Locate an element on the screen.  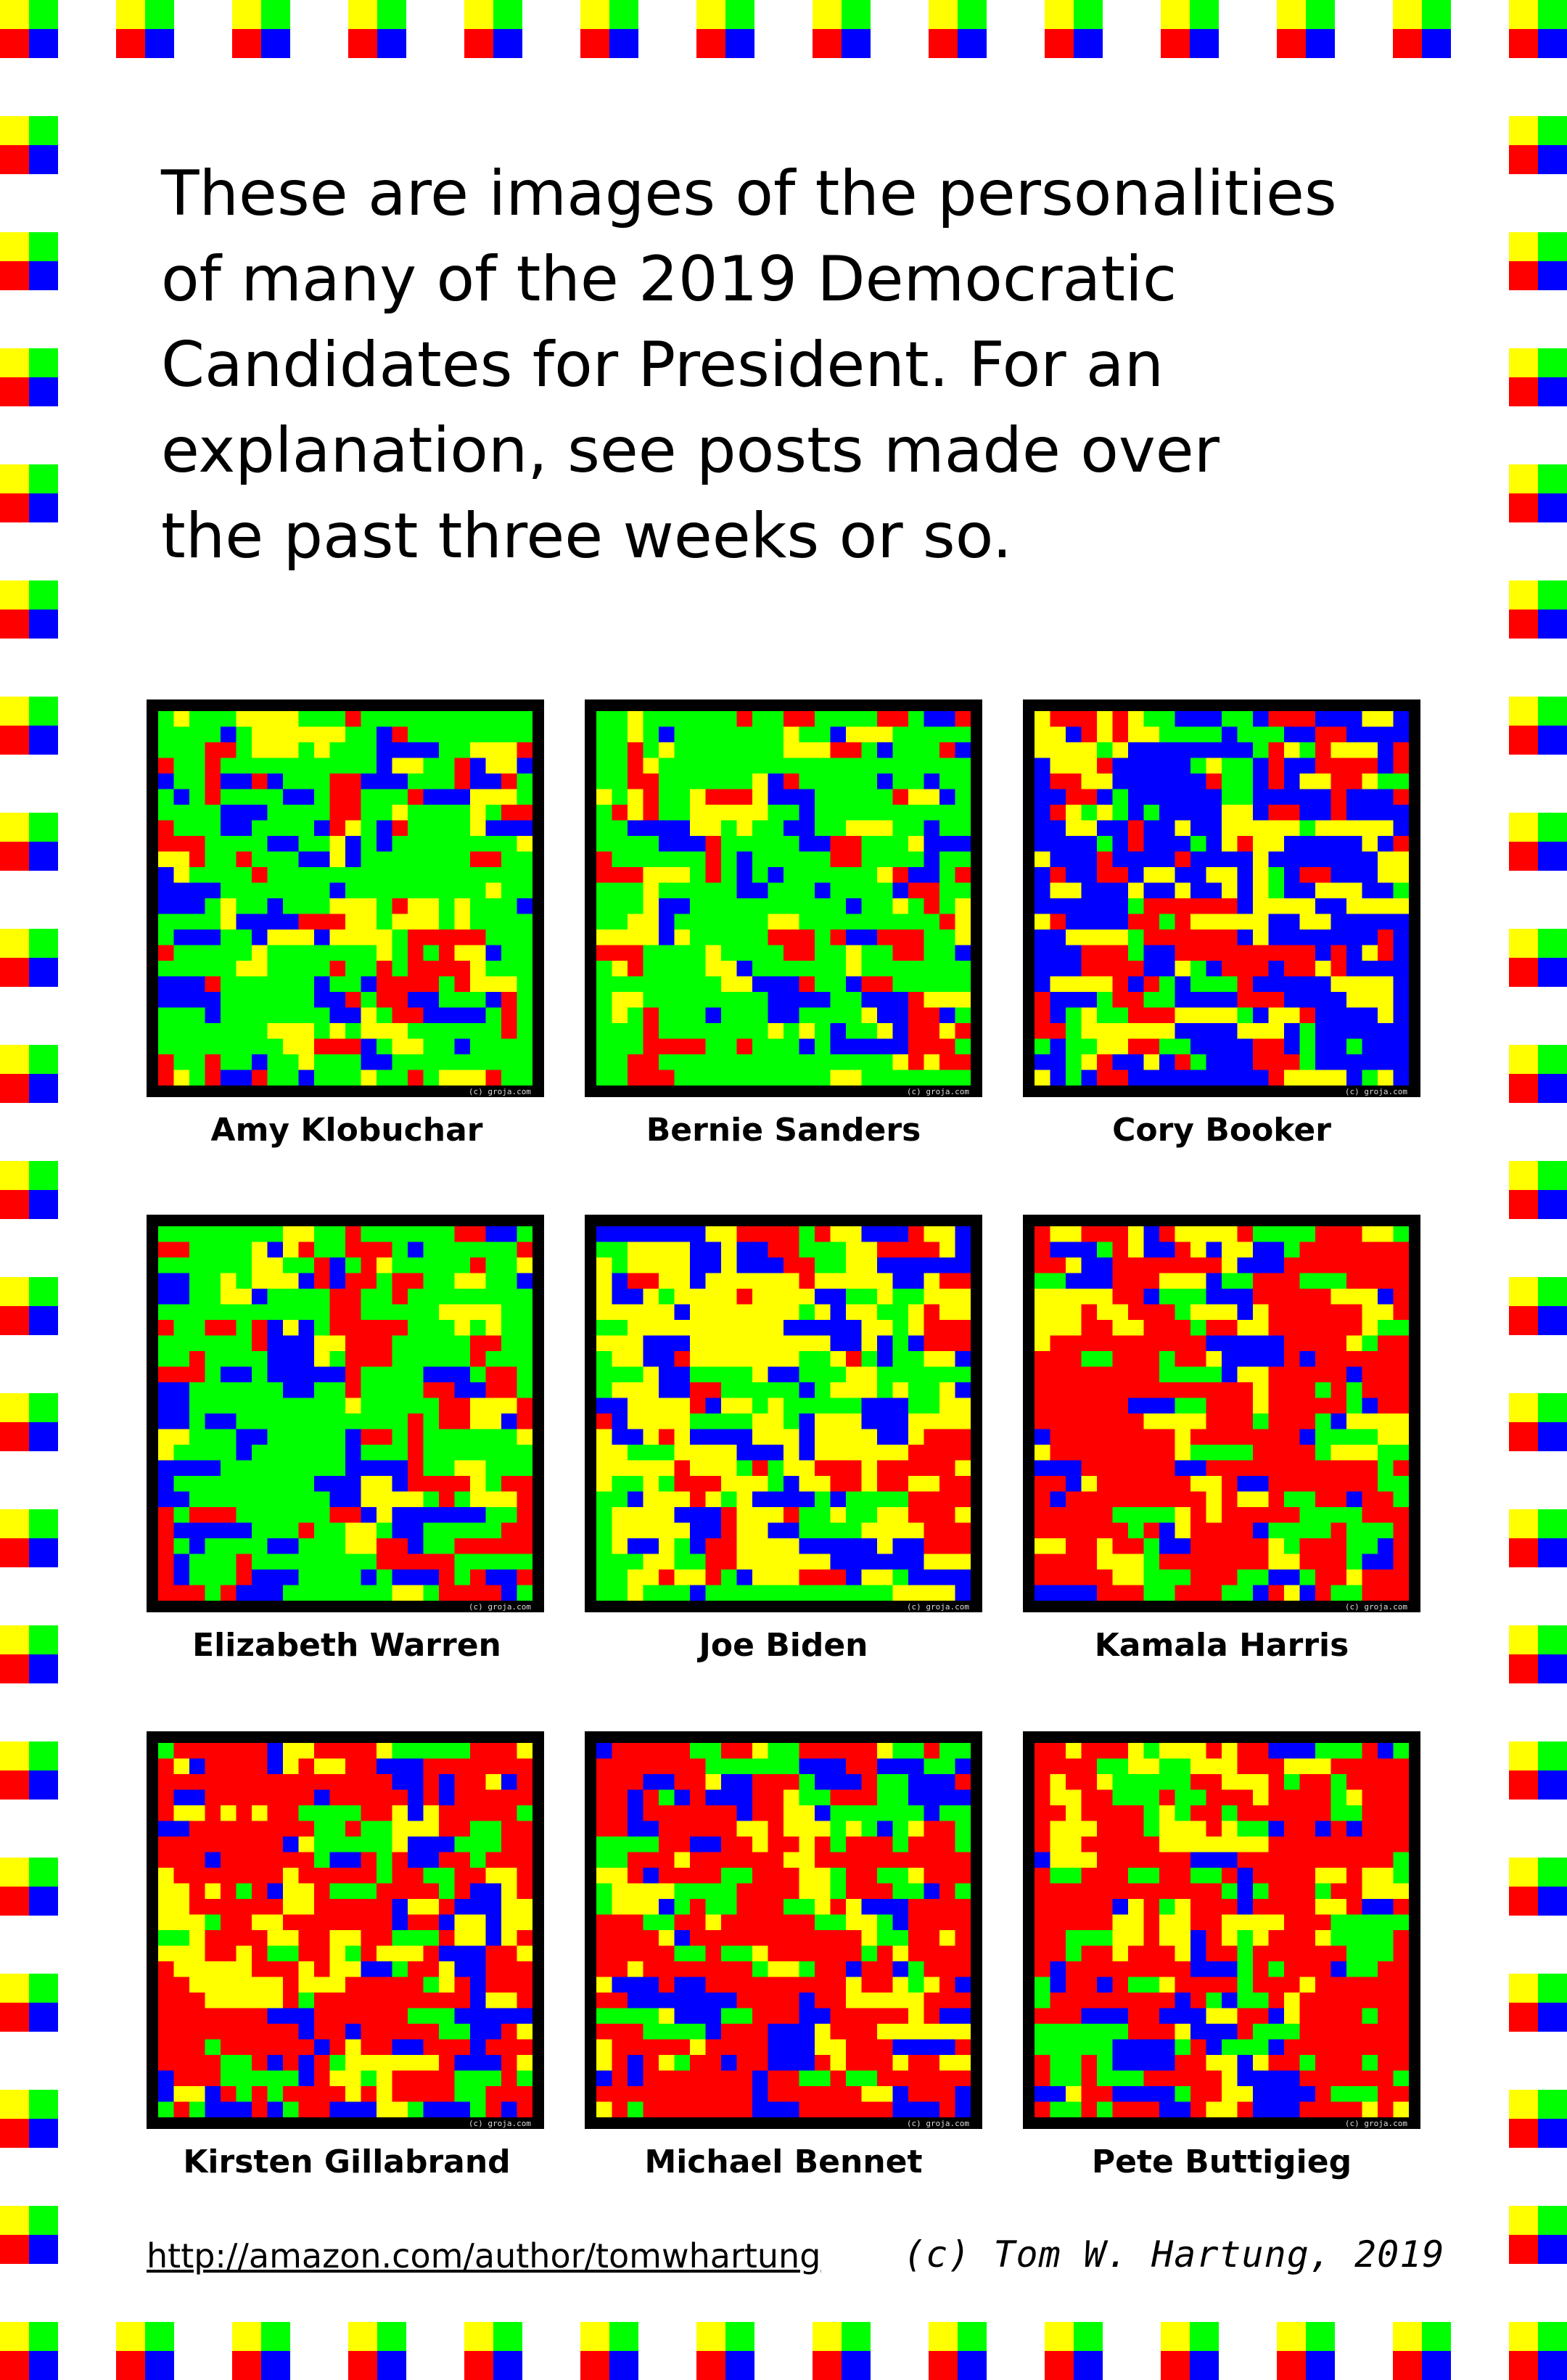
candidate-name: Elizabeth Warren is located at coordinates (346, 1645).